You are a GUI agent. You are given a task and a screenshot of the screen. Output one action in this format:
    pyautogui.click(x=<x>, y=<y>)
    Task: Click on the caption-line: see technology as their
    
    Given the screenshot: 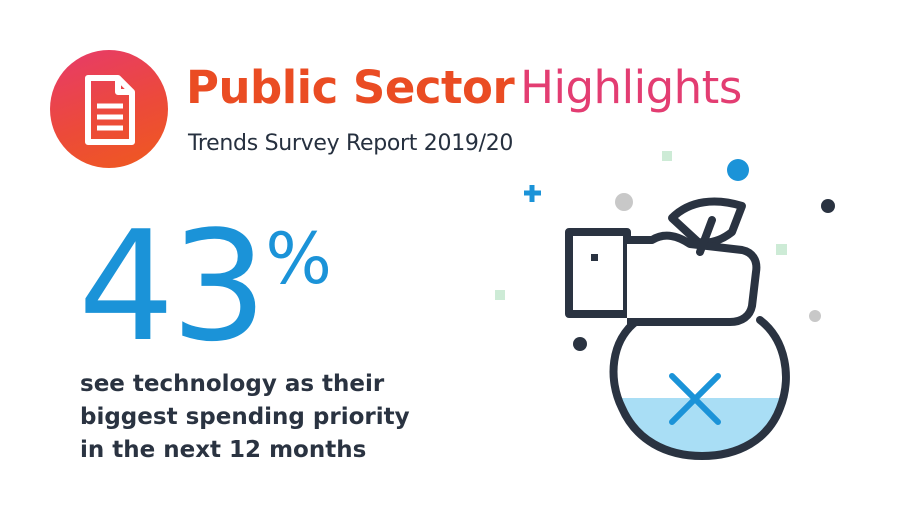 What is the action you would take?
    pyautogui.click(x=232, y=384)
    